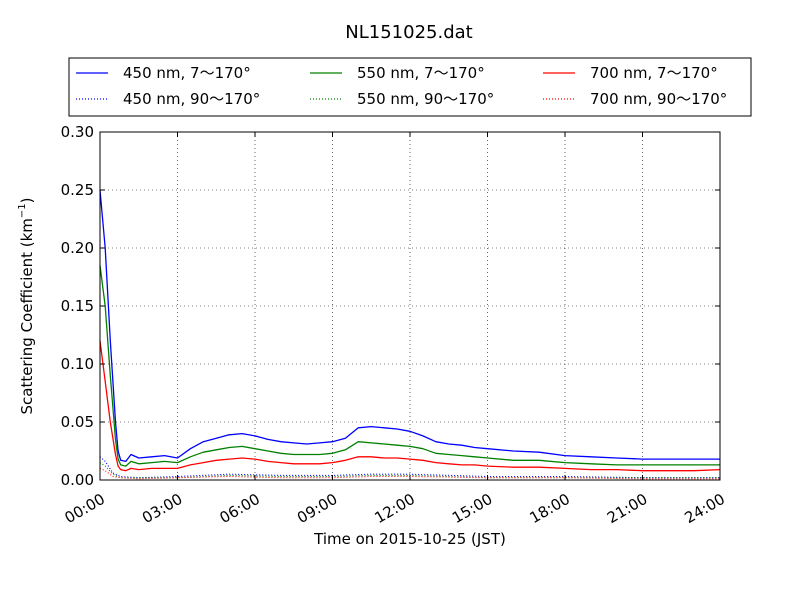 Image resolution: width=800 pixels, height=600 pixels. What do you see at coordinates (27, 200) in the screenshot?
I see `y-axis-label-end: )` at bounding box center [27, 200].